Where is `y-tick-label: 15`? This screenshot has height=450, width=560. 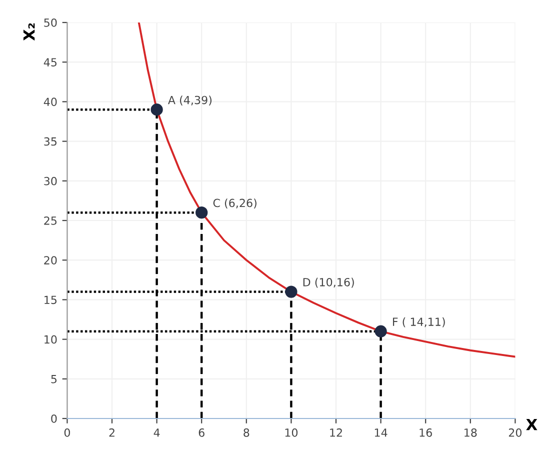
y-tick-label: 15 is located at coordinates (50, 300).